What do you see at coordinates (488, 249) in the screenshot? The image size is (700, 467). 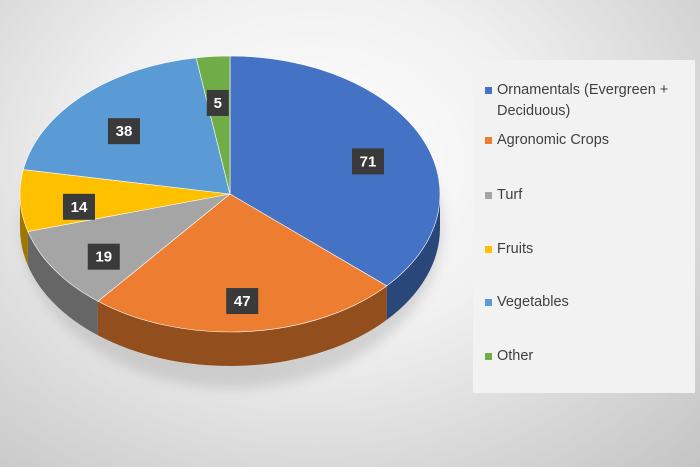 I see `legend-swatch-fruits` at bounding box center [488, 249].